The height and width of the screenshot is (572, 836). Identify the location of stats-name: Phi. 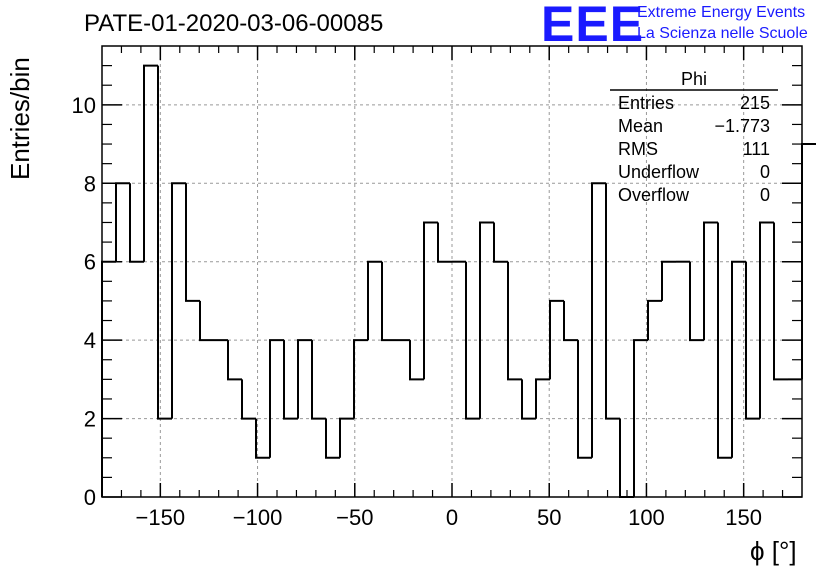
(694, 79).